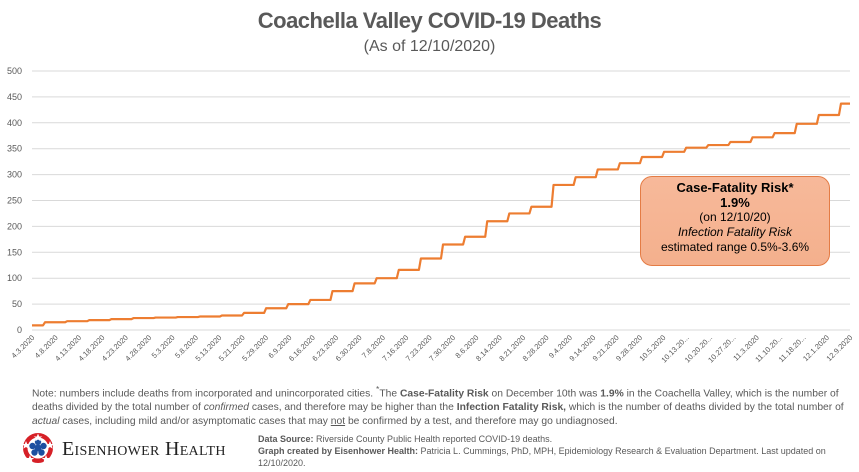 This screenshot has width=859, height=472. I want to click on chart-title: Coachella Valley COVID-19 Deaths, so click(429, 20).